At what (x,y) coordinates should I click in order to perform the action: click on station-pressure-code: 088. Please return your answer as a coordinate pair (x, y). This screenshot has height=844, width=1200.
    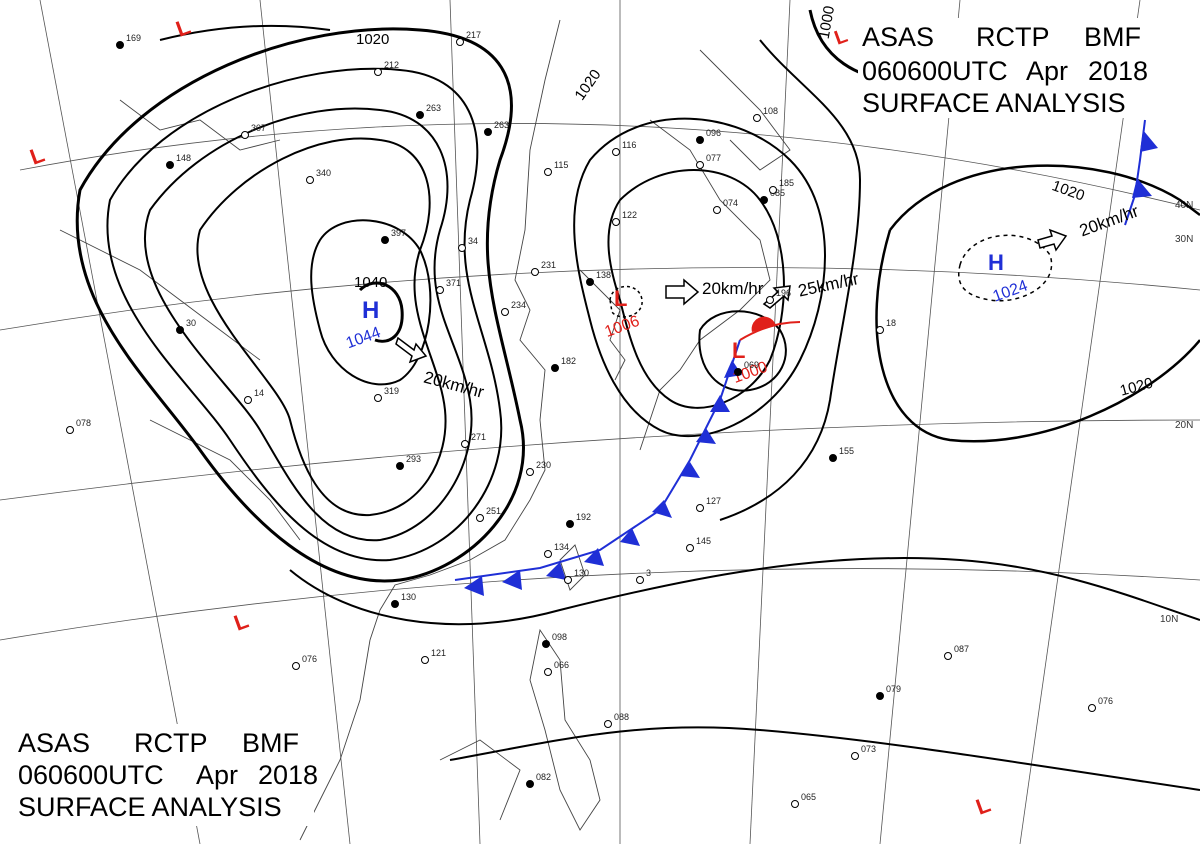
    Looking at the image, I should click on (621, 717).